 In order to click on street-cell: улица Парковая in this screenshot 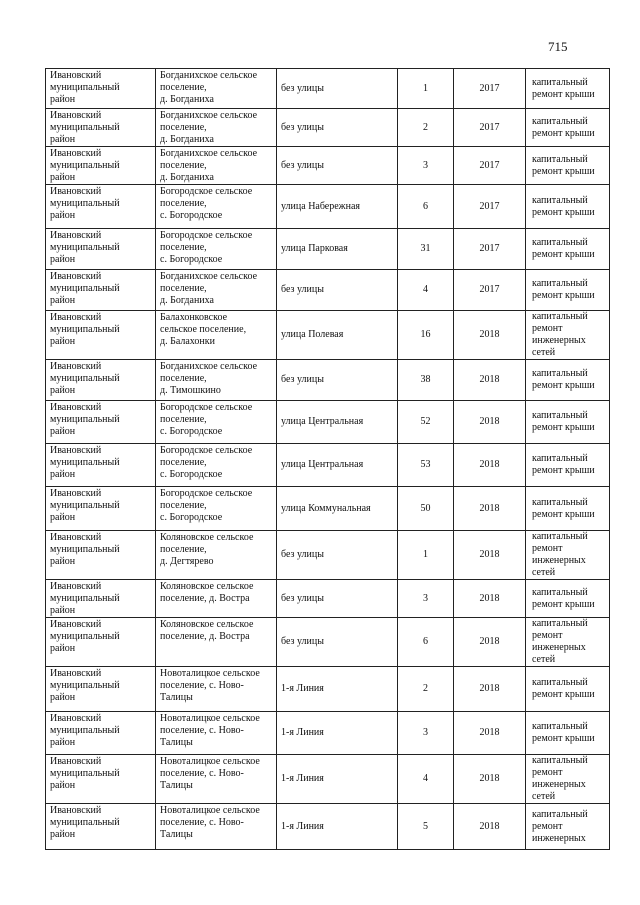, I will do `click(337, 249)`.